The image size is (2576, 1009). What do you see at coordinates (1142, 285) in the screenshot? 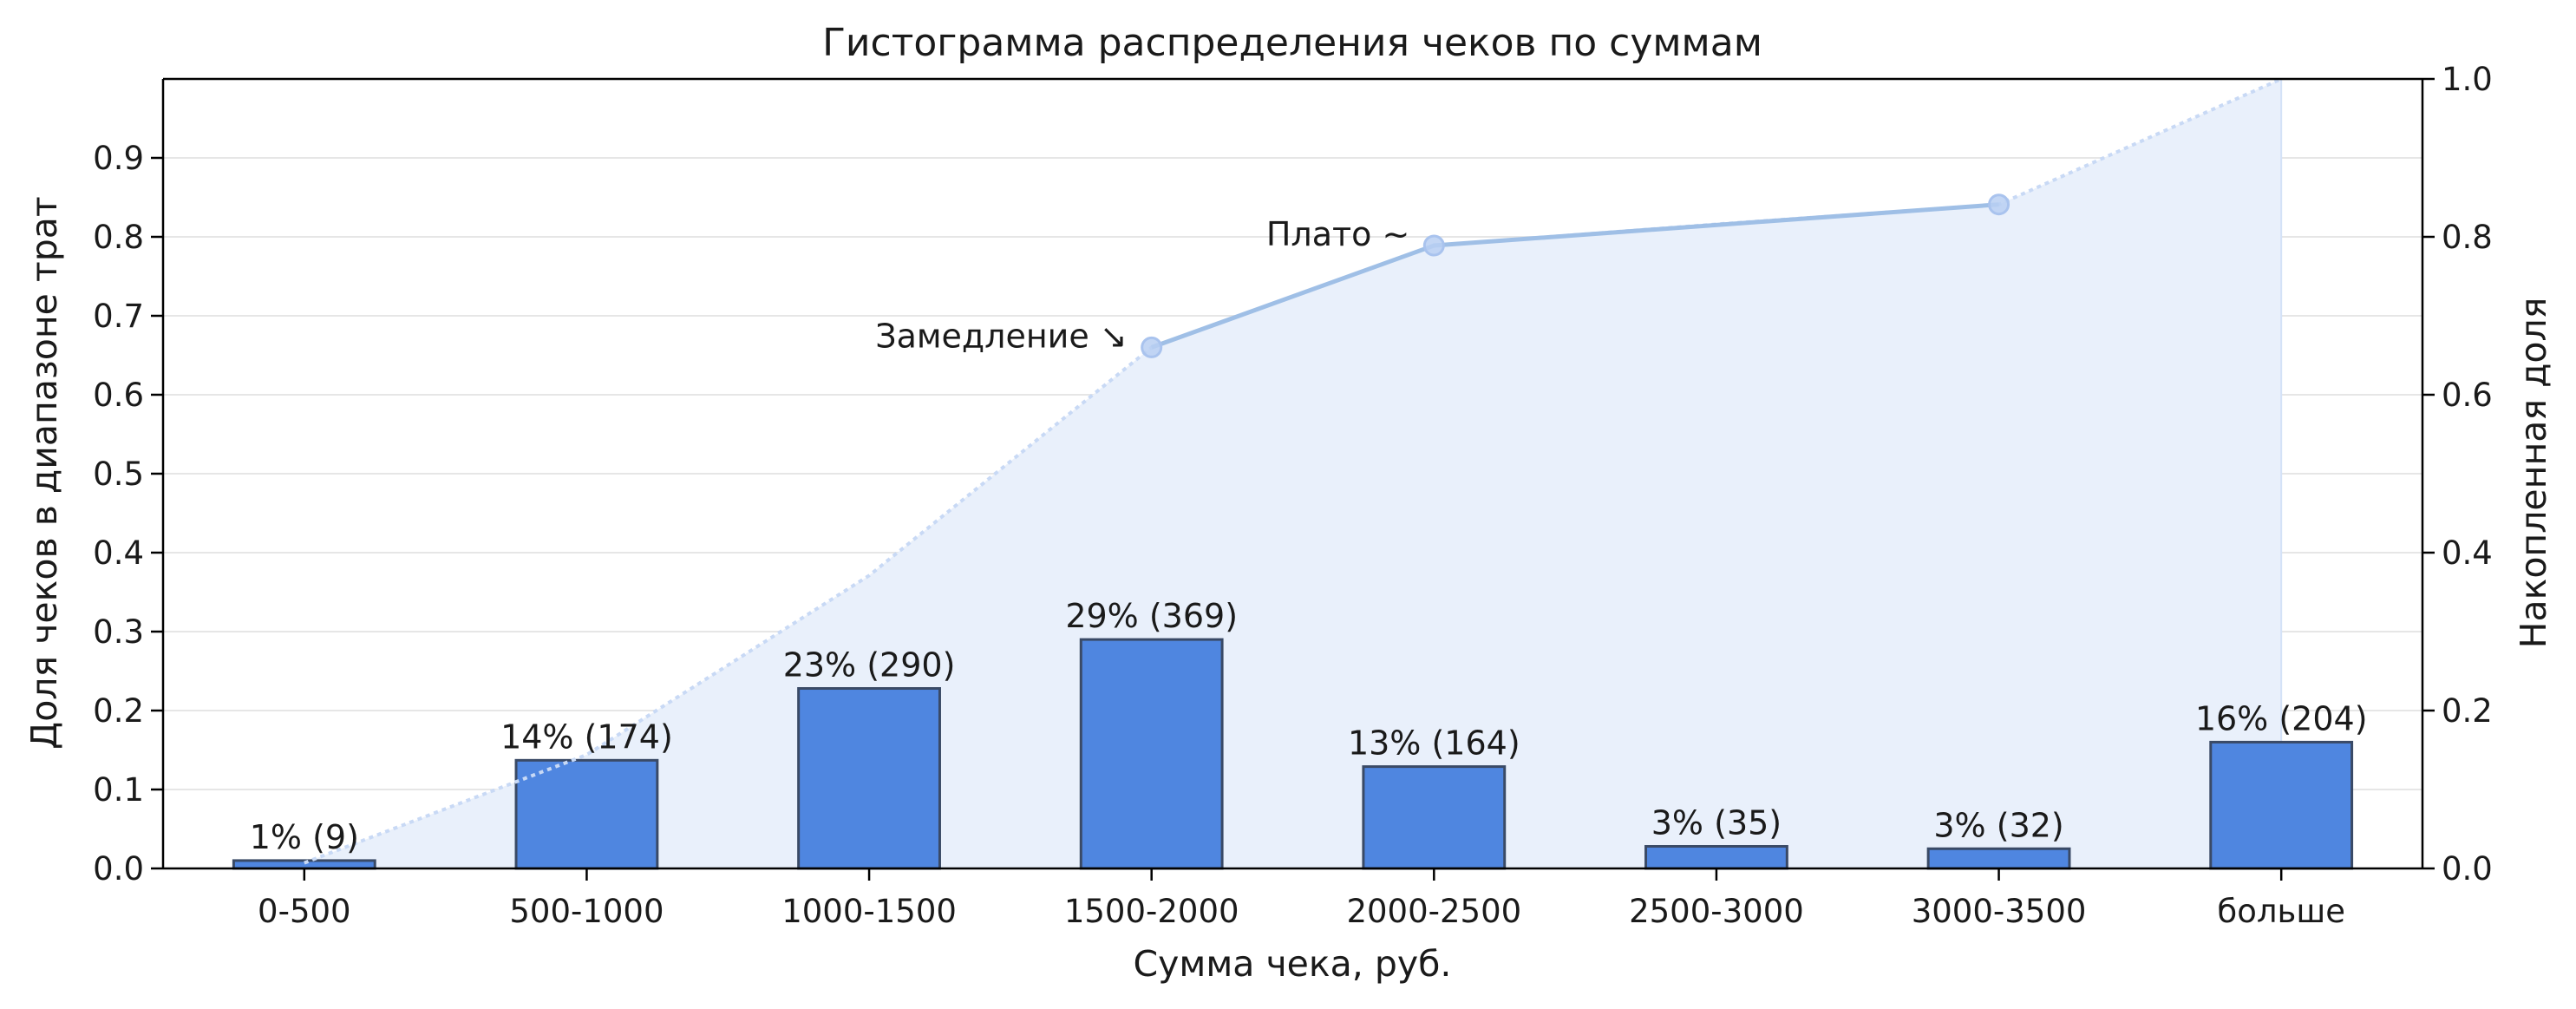
I see `annotations: Замедление ↘ Плато ~` at bounding box center [1142, 285].